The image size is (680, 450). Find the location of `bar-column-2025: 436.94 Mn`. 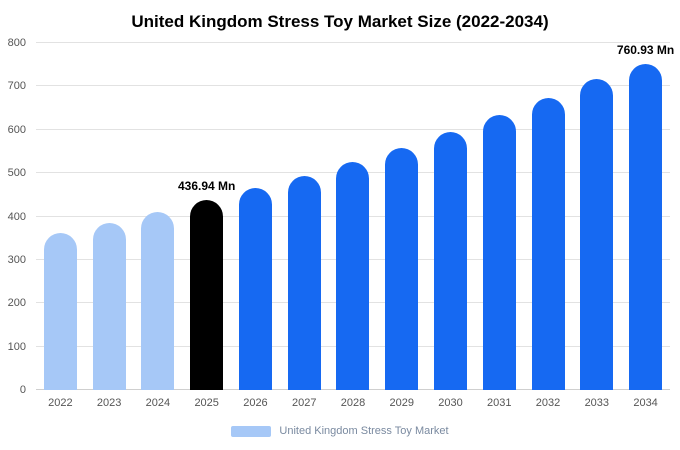

bar-column-2025: 436.94 Mn is located at coordinates (206, 216).